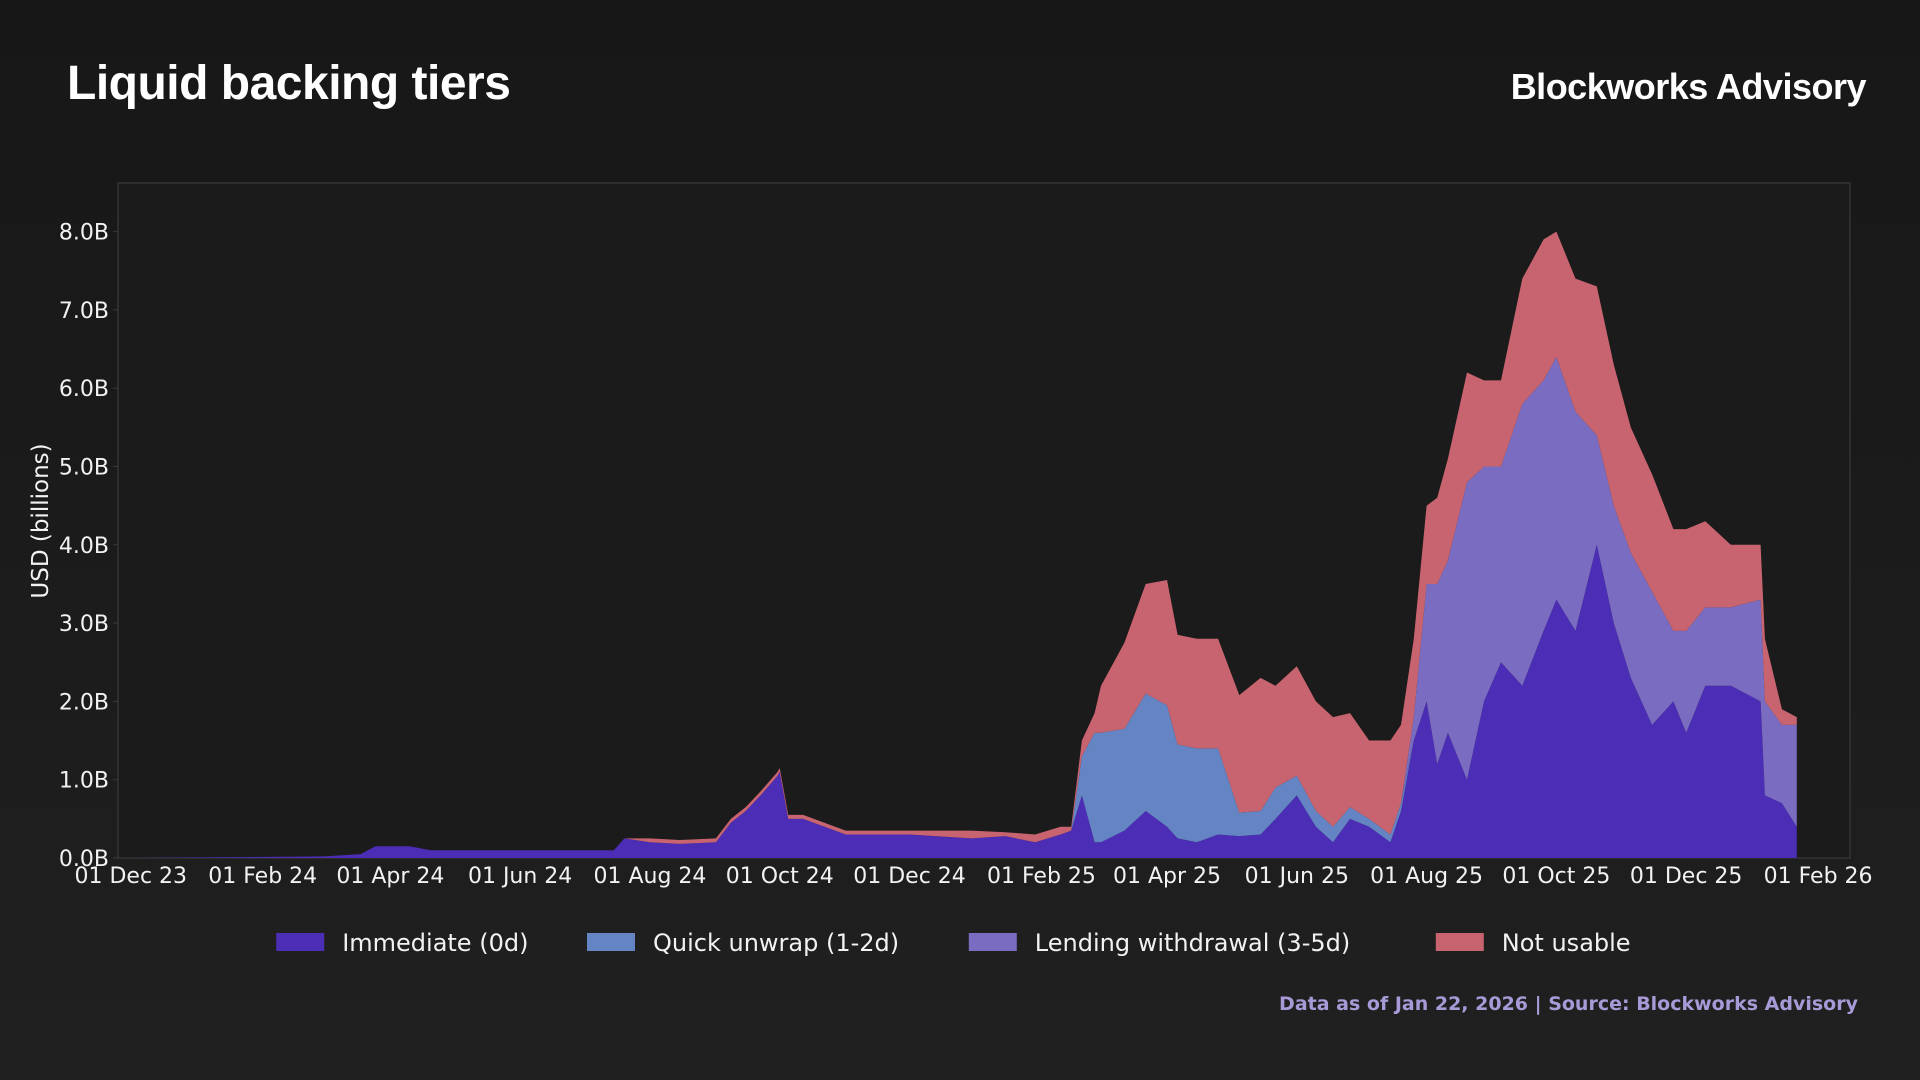 This screenshot has width=1920, height=1080. Describe the element at coordinates (1167, 876) in the screenshot. I see `x-tick-label: 01 Apr 25` at that location.